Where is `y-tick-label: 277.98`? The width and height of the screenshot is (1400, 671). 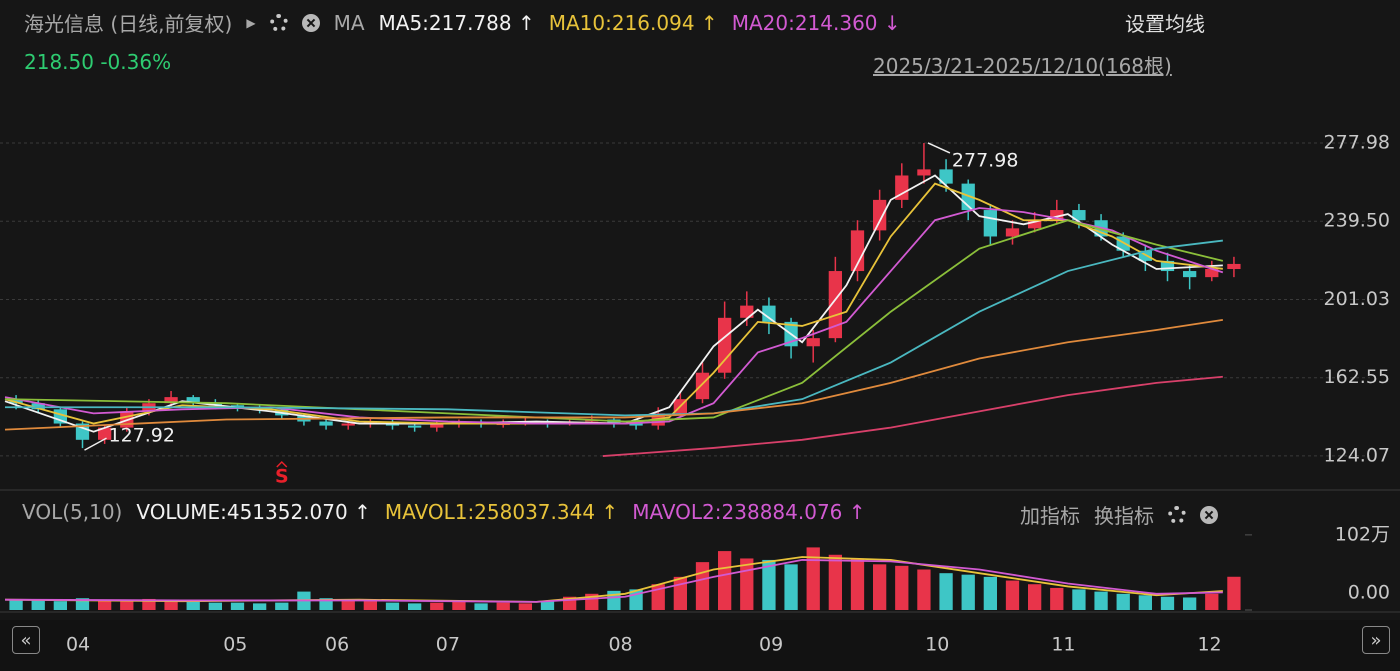
y-tick-label: 277.98 is located at coordinates (1357, 142).